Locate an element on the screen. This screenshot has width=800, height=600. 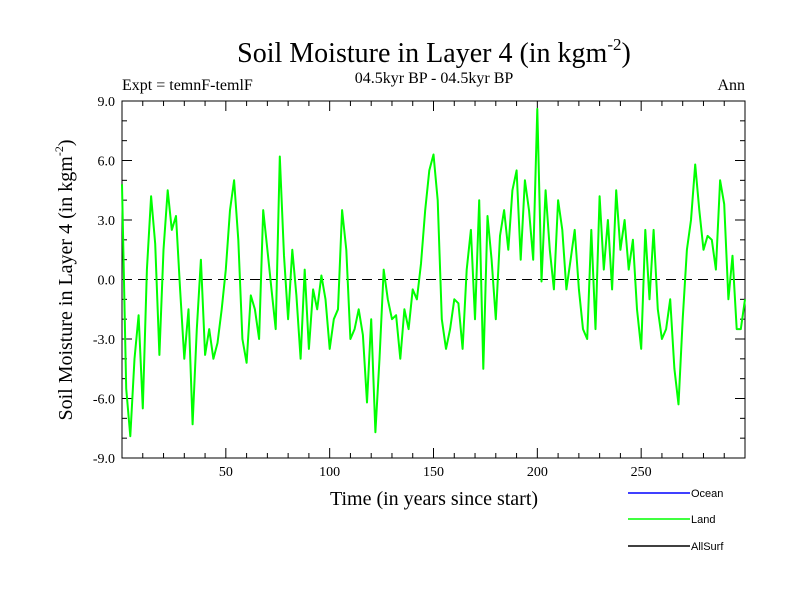
y-tick-label: 9.0 is located at coordinates (107, 102).